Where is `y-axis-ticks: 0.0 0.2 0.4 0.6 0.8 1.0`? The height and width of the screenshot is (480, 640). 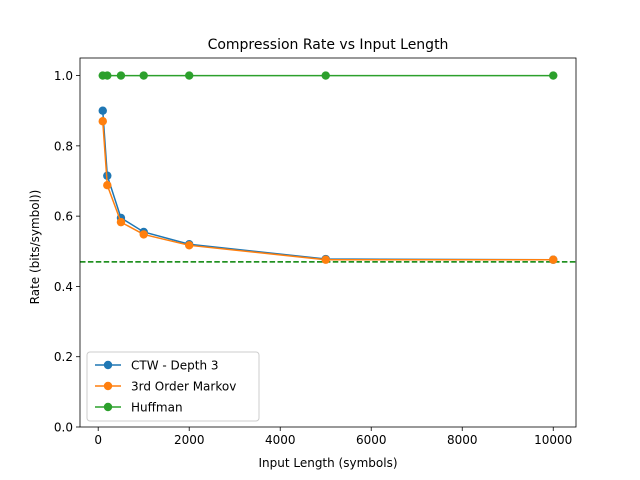 y-axis-ticks: 0.0 0.2 0.4 0.6 0.8 1.0 is located at coordinates (67, 252).